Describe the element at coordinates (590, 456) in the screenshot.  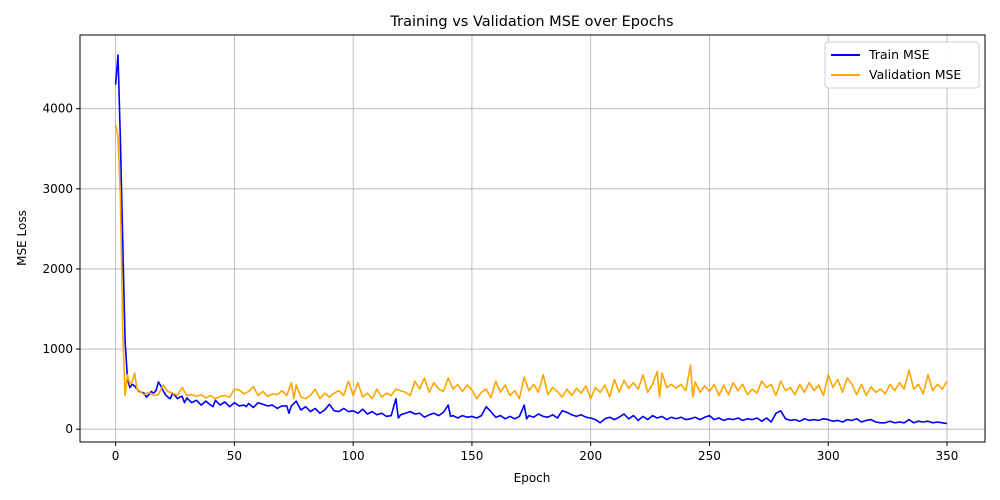
I see `x-tick-label: 200` at that location.